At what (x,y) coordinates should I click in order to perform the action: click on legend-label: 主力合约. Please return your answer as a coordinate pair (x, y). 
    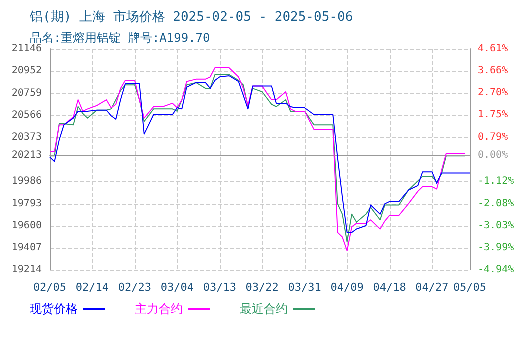
    Looking at the image, I should click on (159, 309).